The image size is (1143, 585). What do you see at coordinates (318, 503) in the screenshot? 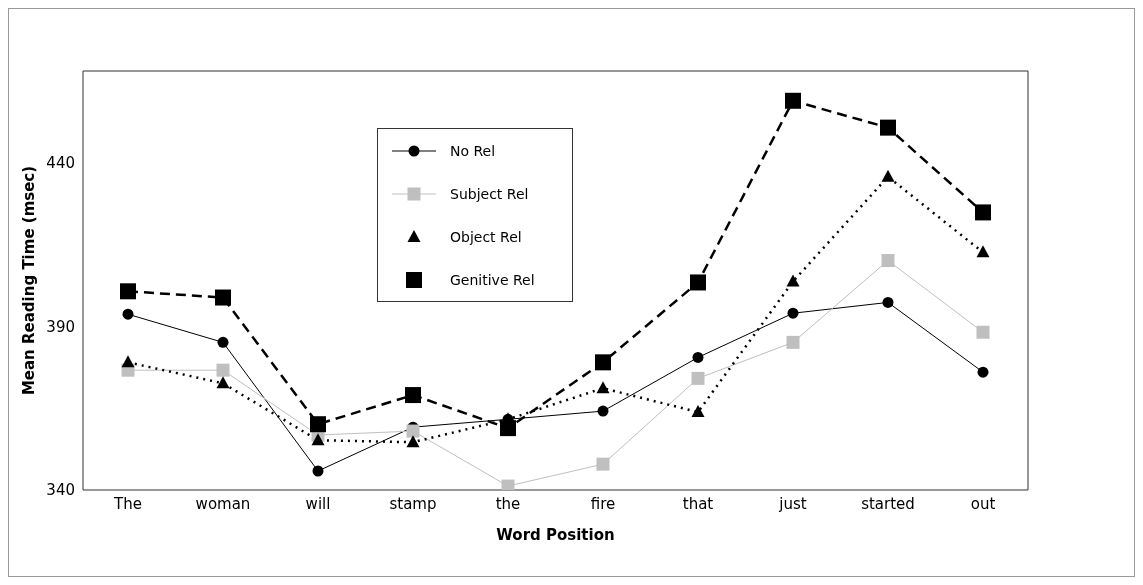
I see `x-tick-label: will` at bounding box center [318, 503].